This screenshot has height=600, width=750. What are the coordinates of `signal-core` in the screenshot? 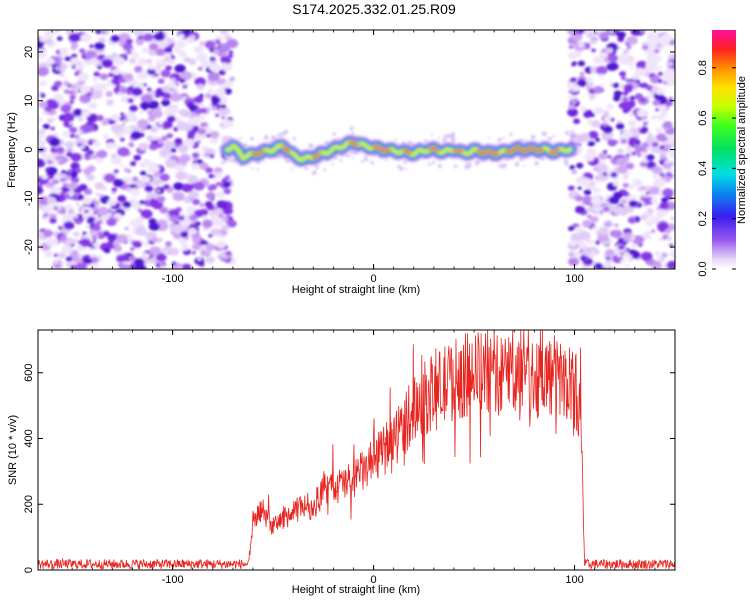 It's located at (458, 151).